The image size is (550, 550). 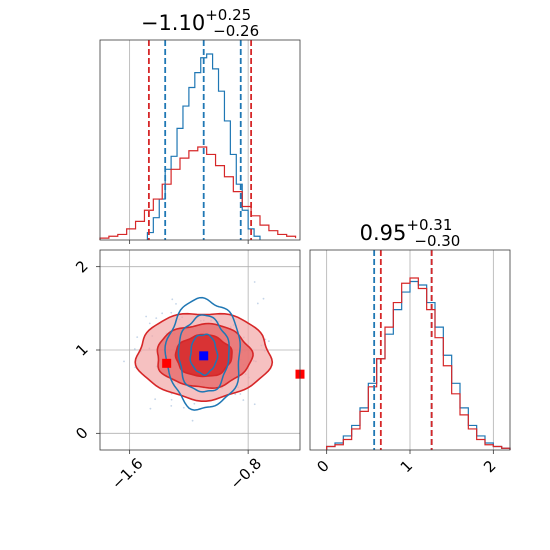 What do you see at coordinates (81, 433) in the screenshot?
I see `joint-y-tick-label: 0` at bounding box center [81, 433].